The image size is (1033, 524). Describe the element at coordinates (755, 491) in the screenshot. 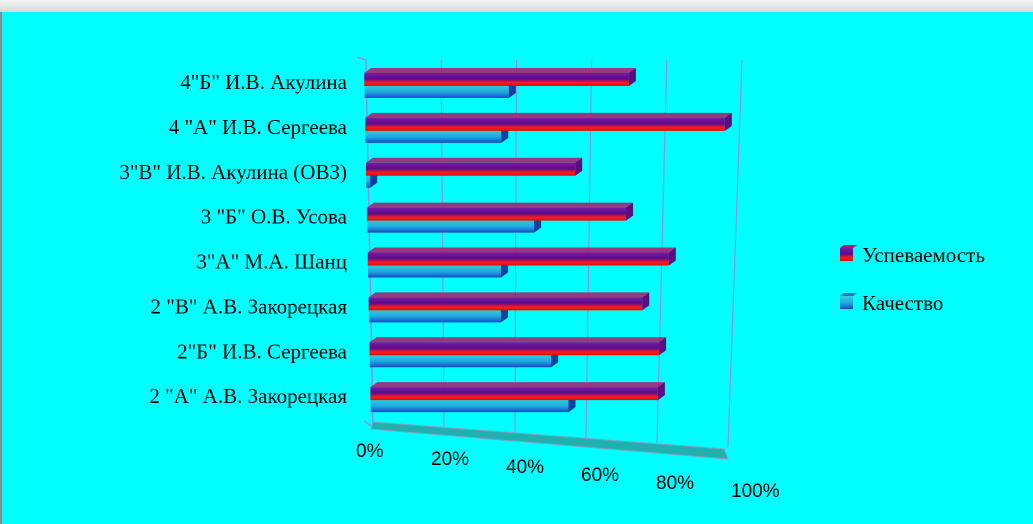

I see `x-tick-label: 100%` at that location.